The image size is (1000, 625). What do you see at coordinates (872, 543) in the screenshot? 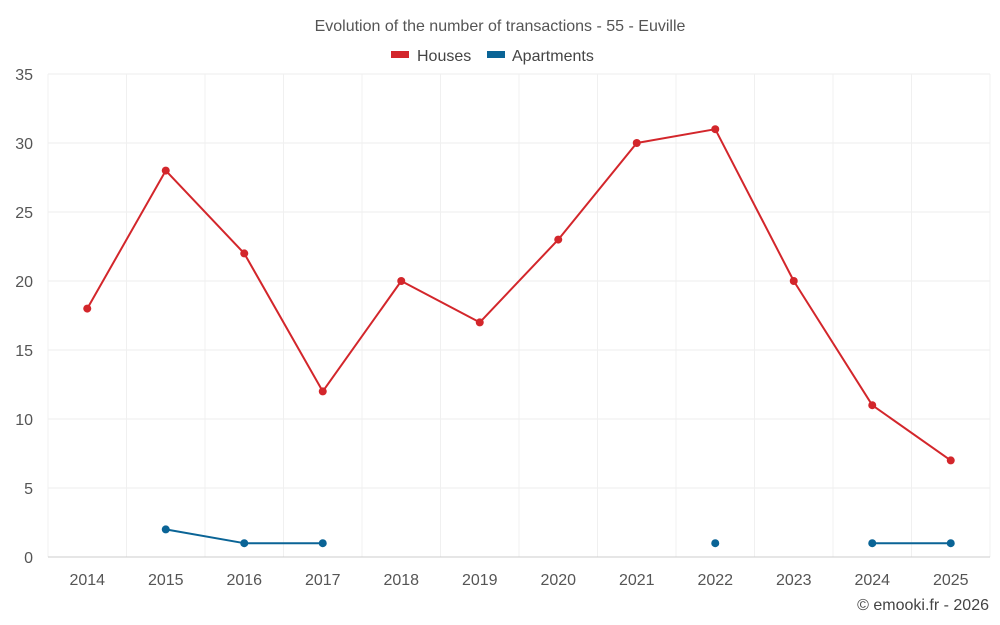
I see `point-apartments-2024` at bounding box center [872, 543].